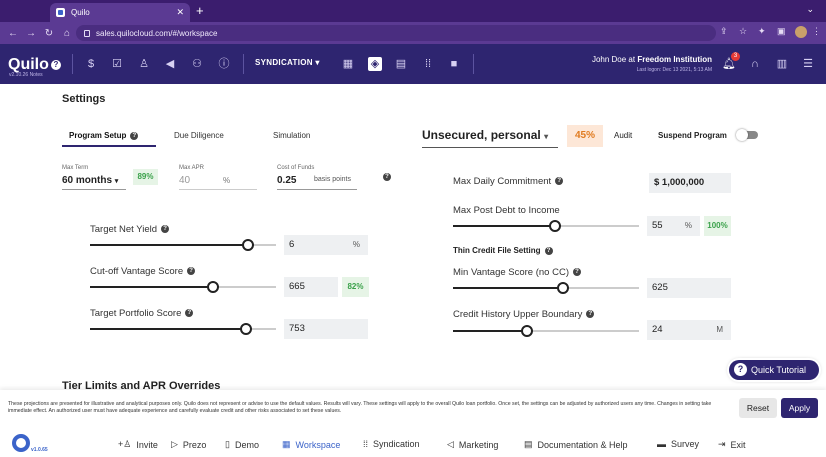 This screenshot has width=826, height=457. I want to click on nav-documentation: ▤ Documentation & Help, so click(576, 444).